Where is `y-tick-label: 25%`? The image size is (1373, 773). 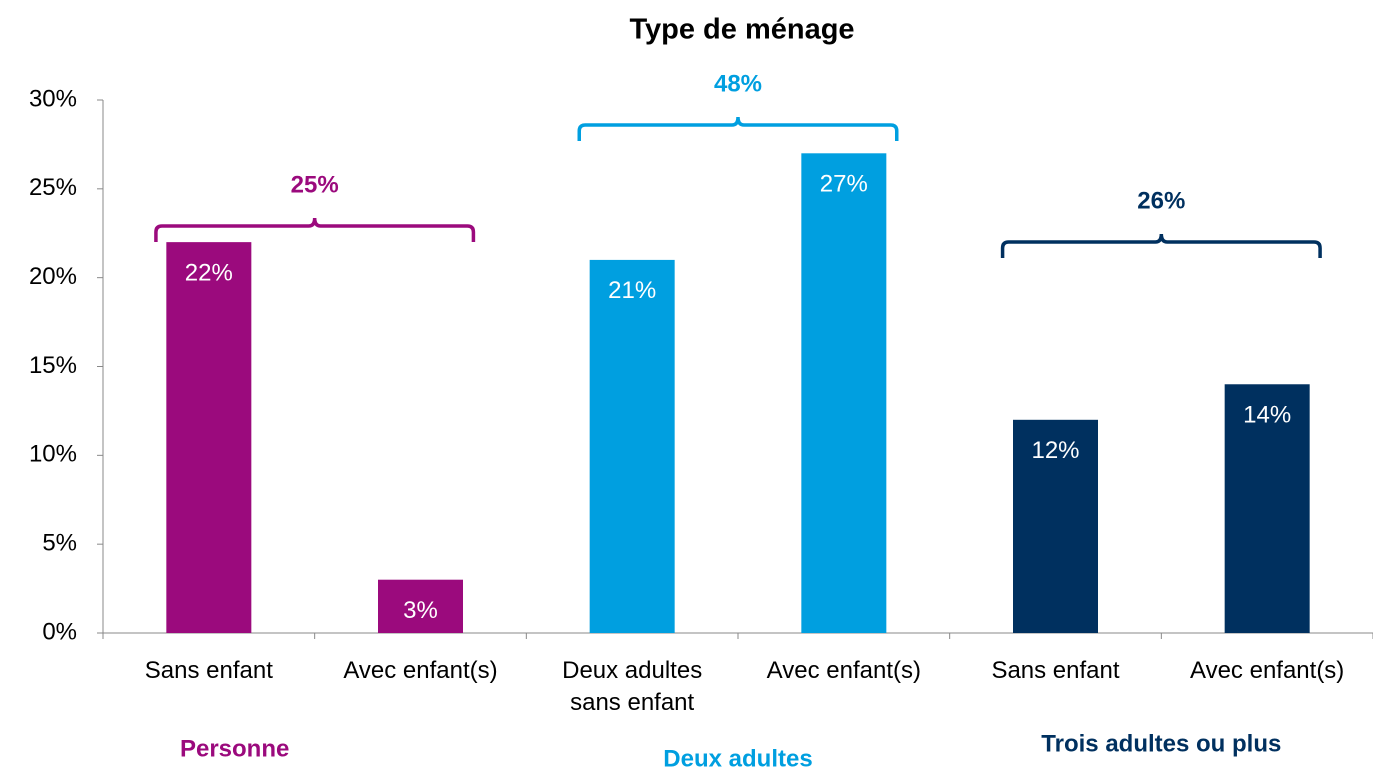 y-tick-label: 25% is located at coordinates (53, 187).